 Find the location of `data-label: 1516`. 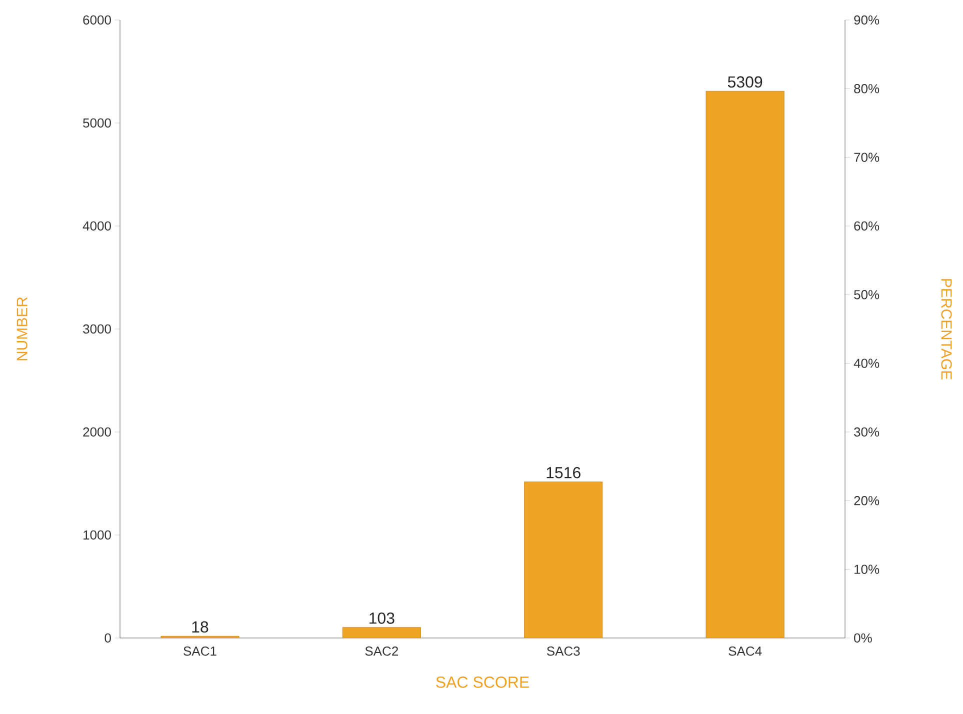

data-label: 1516 is located at coordinates (563, 472).